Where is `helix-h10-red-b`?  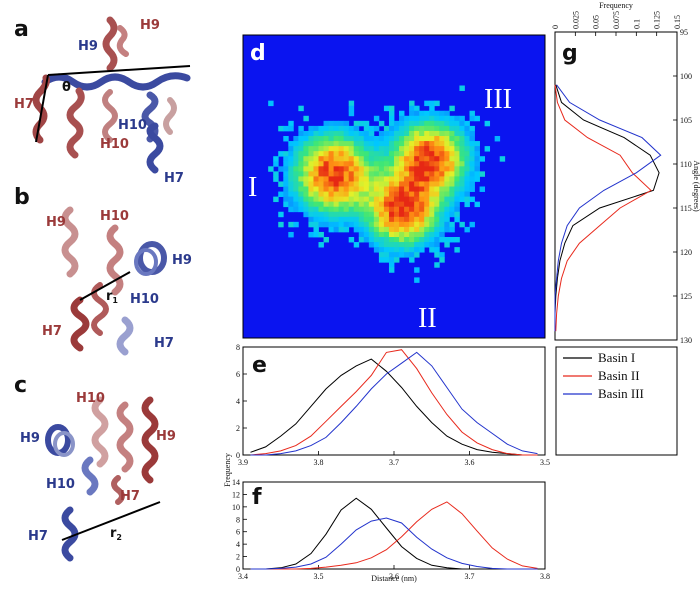 helix-h10-red-b is located at coordinates (115, 260).